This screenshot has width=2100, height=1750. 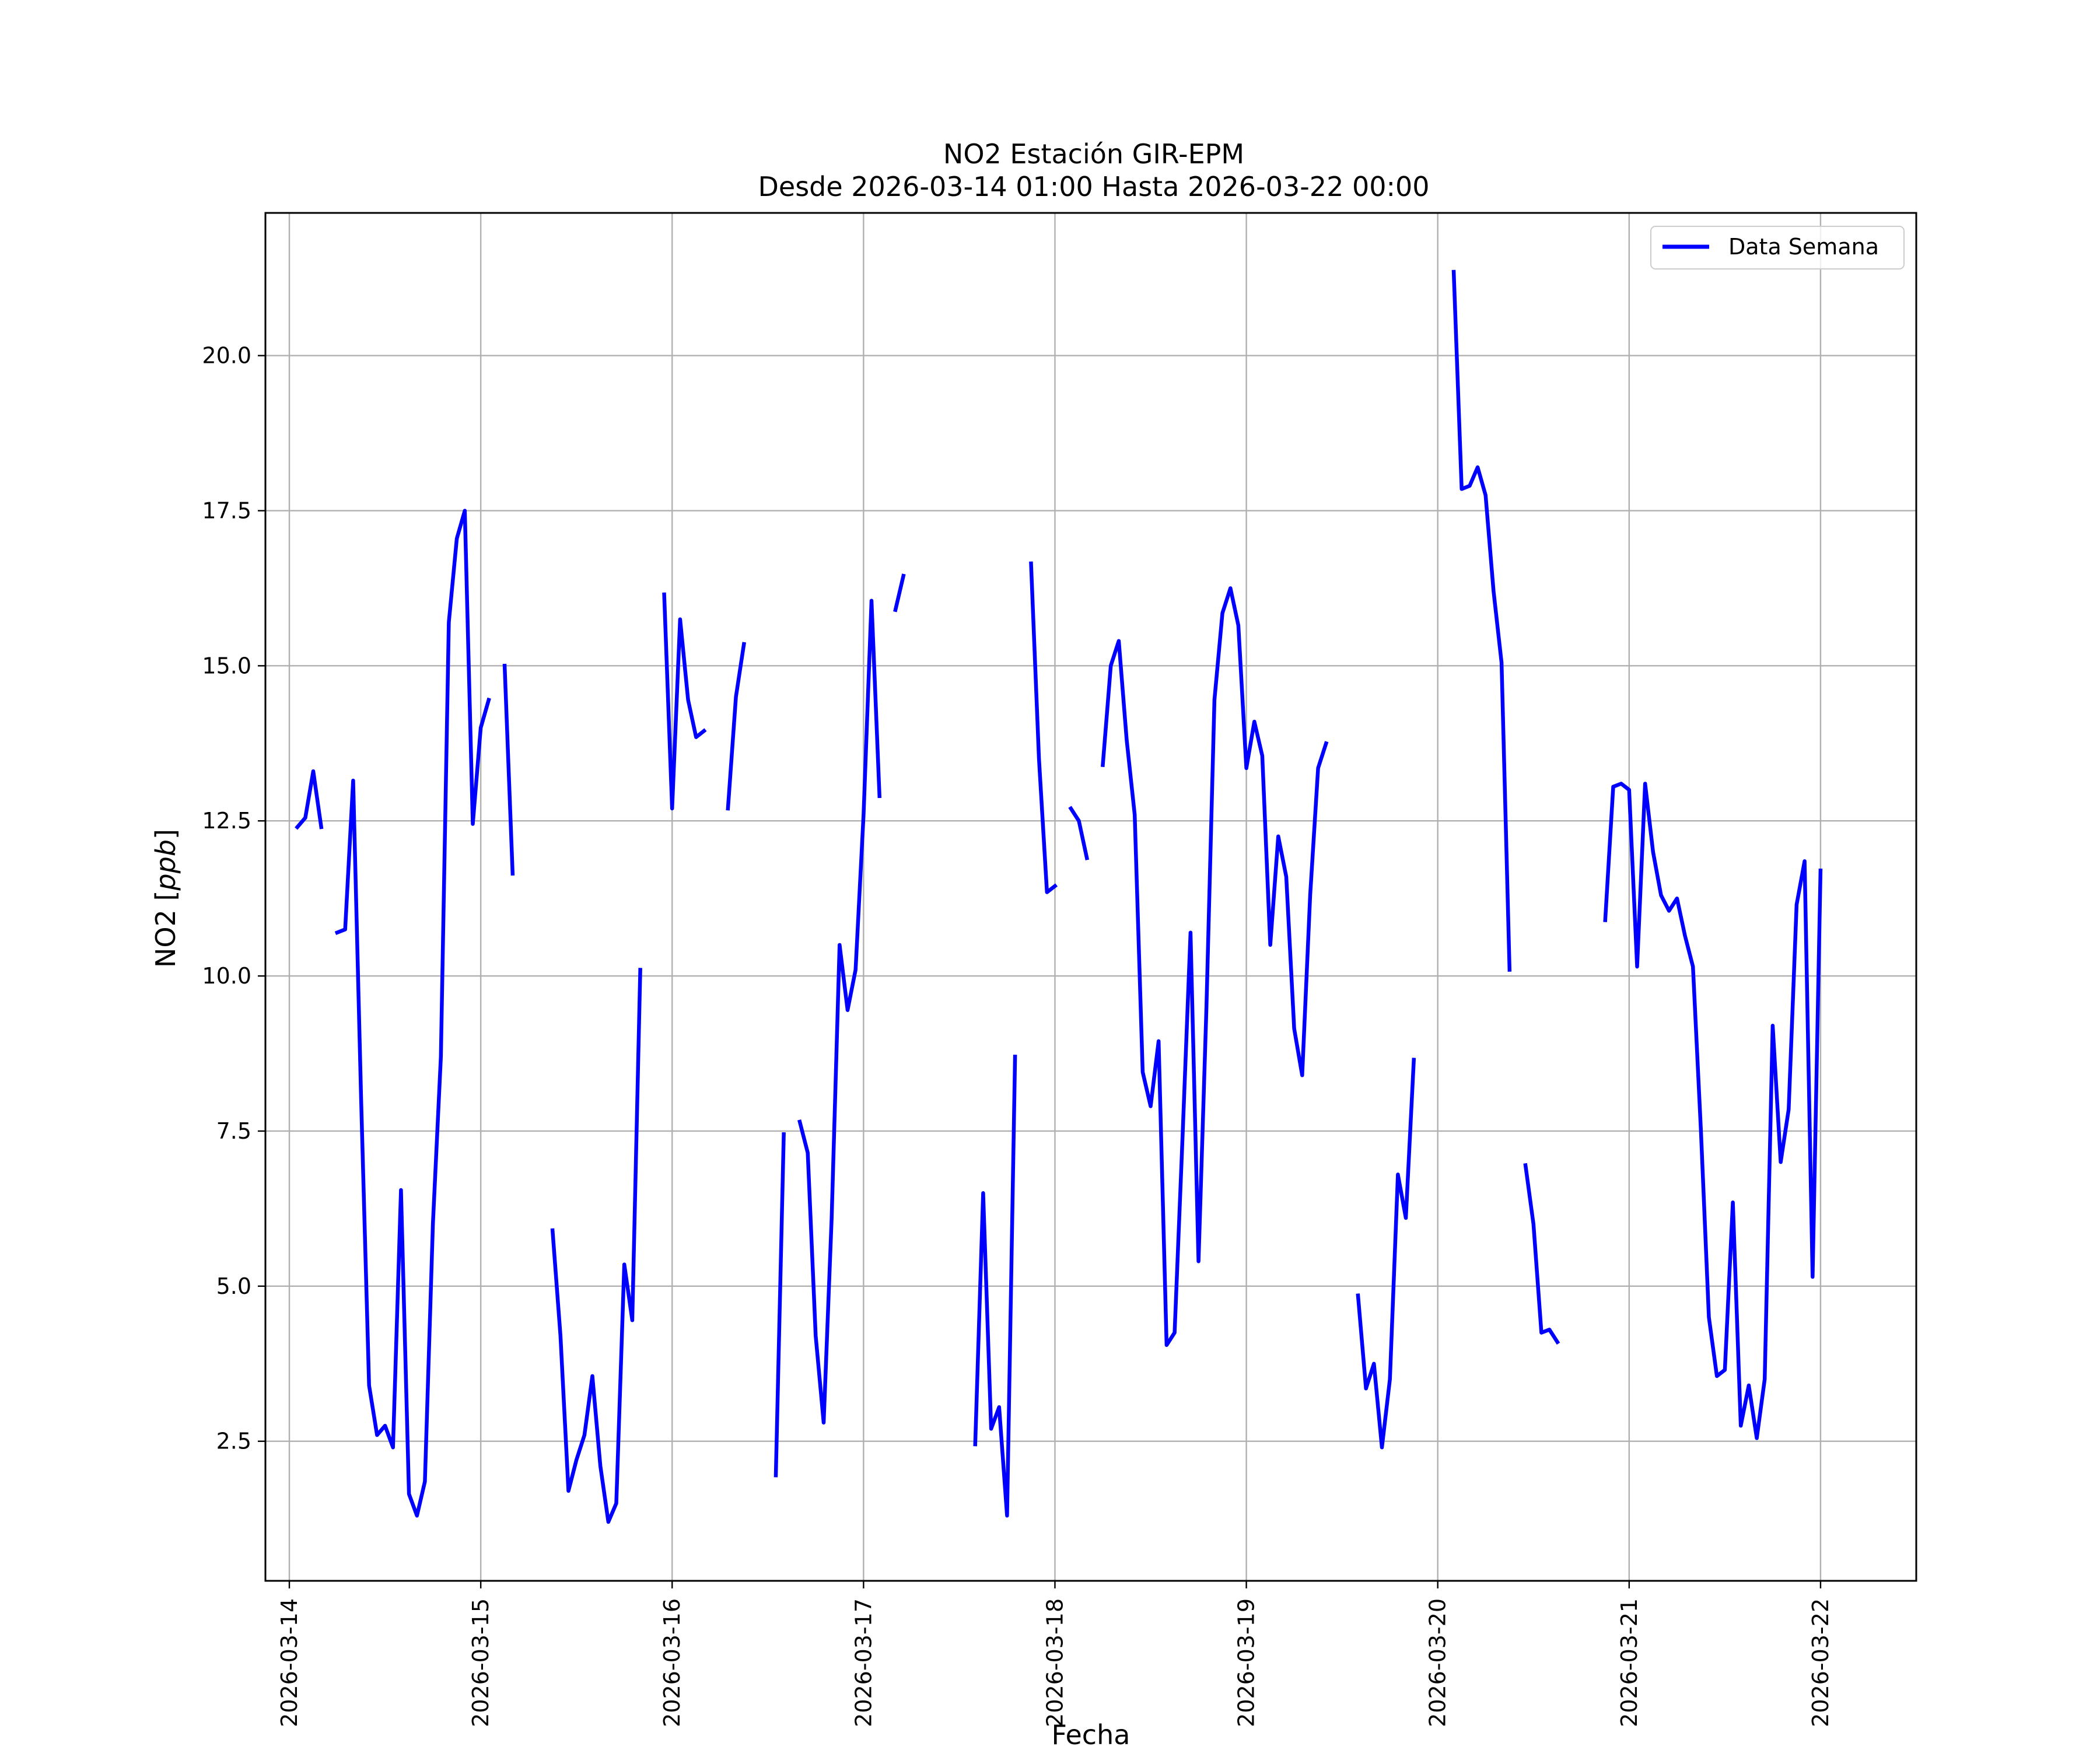 I want to click on x-tick-label: 2026-03-21, so click(x=1629, y=1662).